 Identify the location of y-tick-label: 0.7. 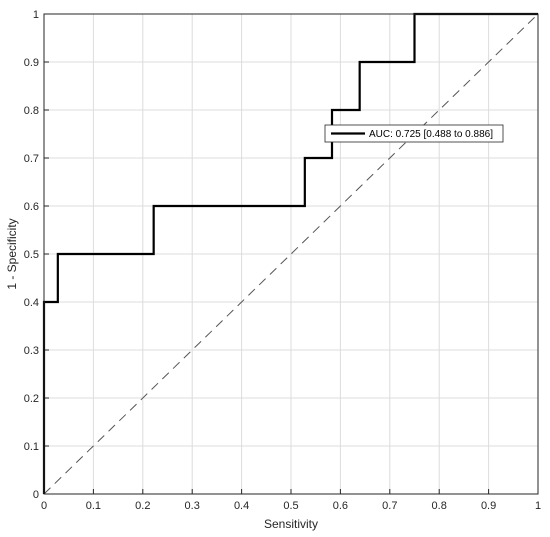
(31, 159).